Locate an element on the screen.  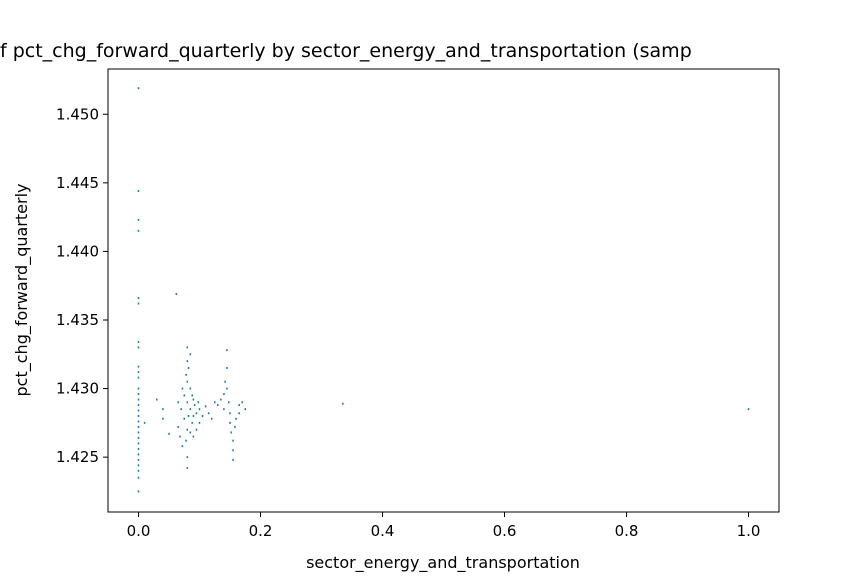
y-tick-label: 1.435 is located at coordinates (77, 320).